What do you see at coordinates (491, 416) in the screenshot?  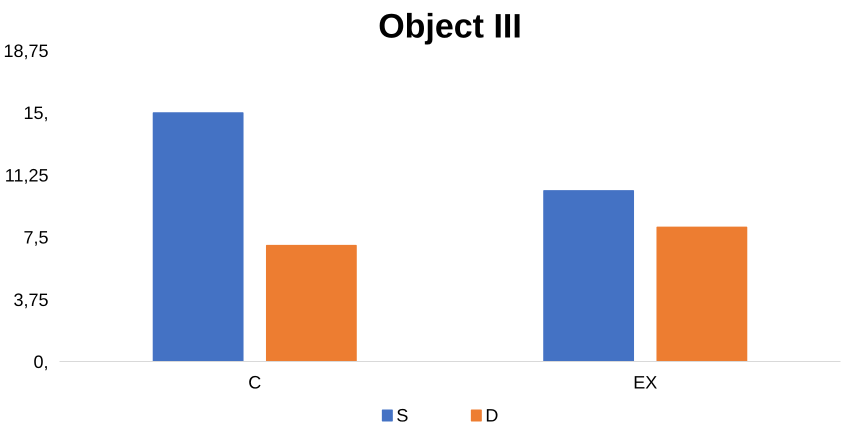 I see `legend-label: D` at bounding box center [491, 416].